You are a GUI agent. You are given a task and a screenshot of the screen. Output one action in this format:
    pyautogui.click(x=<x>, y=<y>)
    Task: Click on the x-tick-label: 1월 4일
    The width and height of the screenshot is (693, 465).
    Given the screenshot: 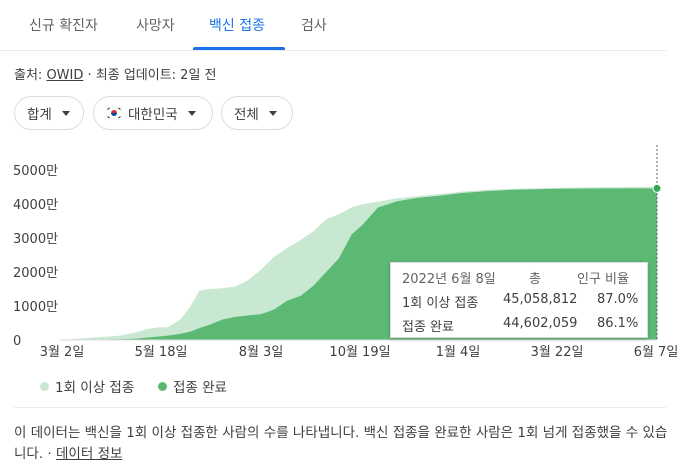 What is the action you would take?
    pyautogui.click(x=458, y=352)
    